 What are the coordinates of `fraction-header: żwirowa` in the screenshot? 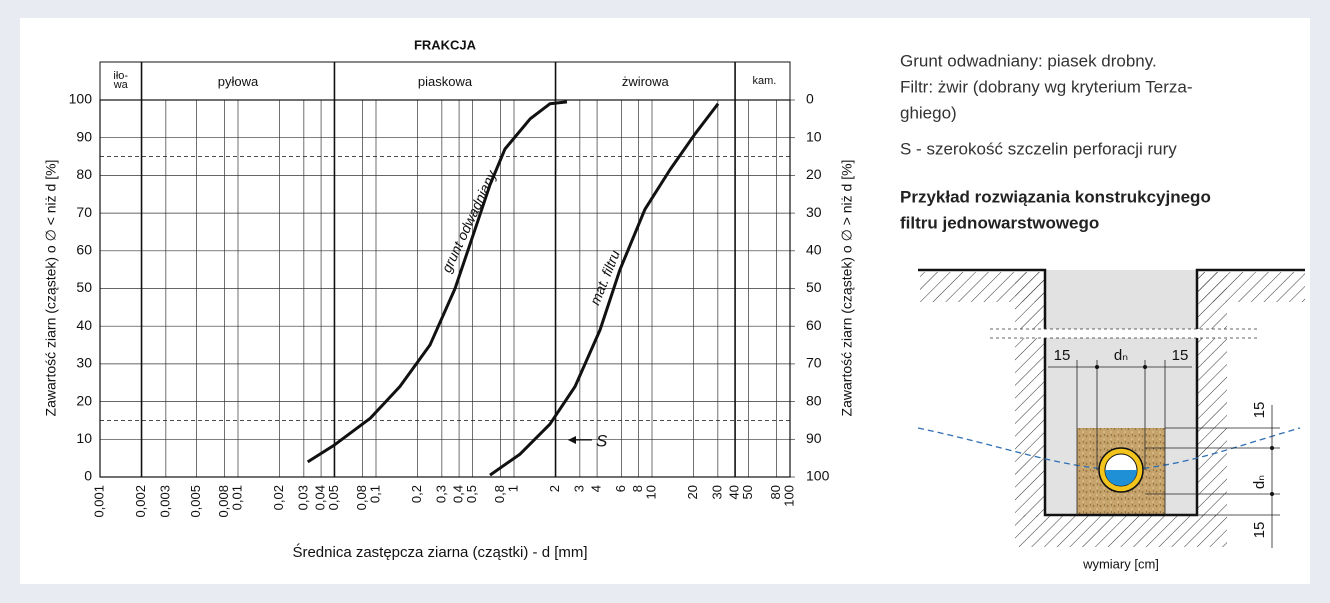 It's located at (646, 81).